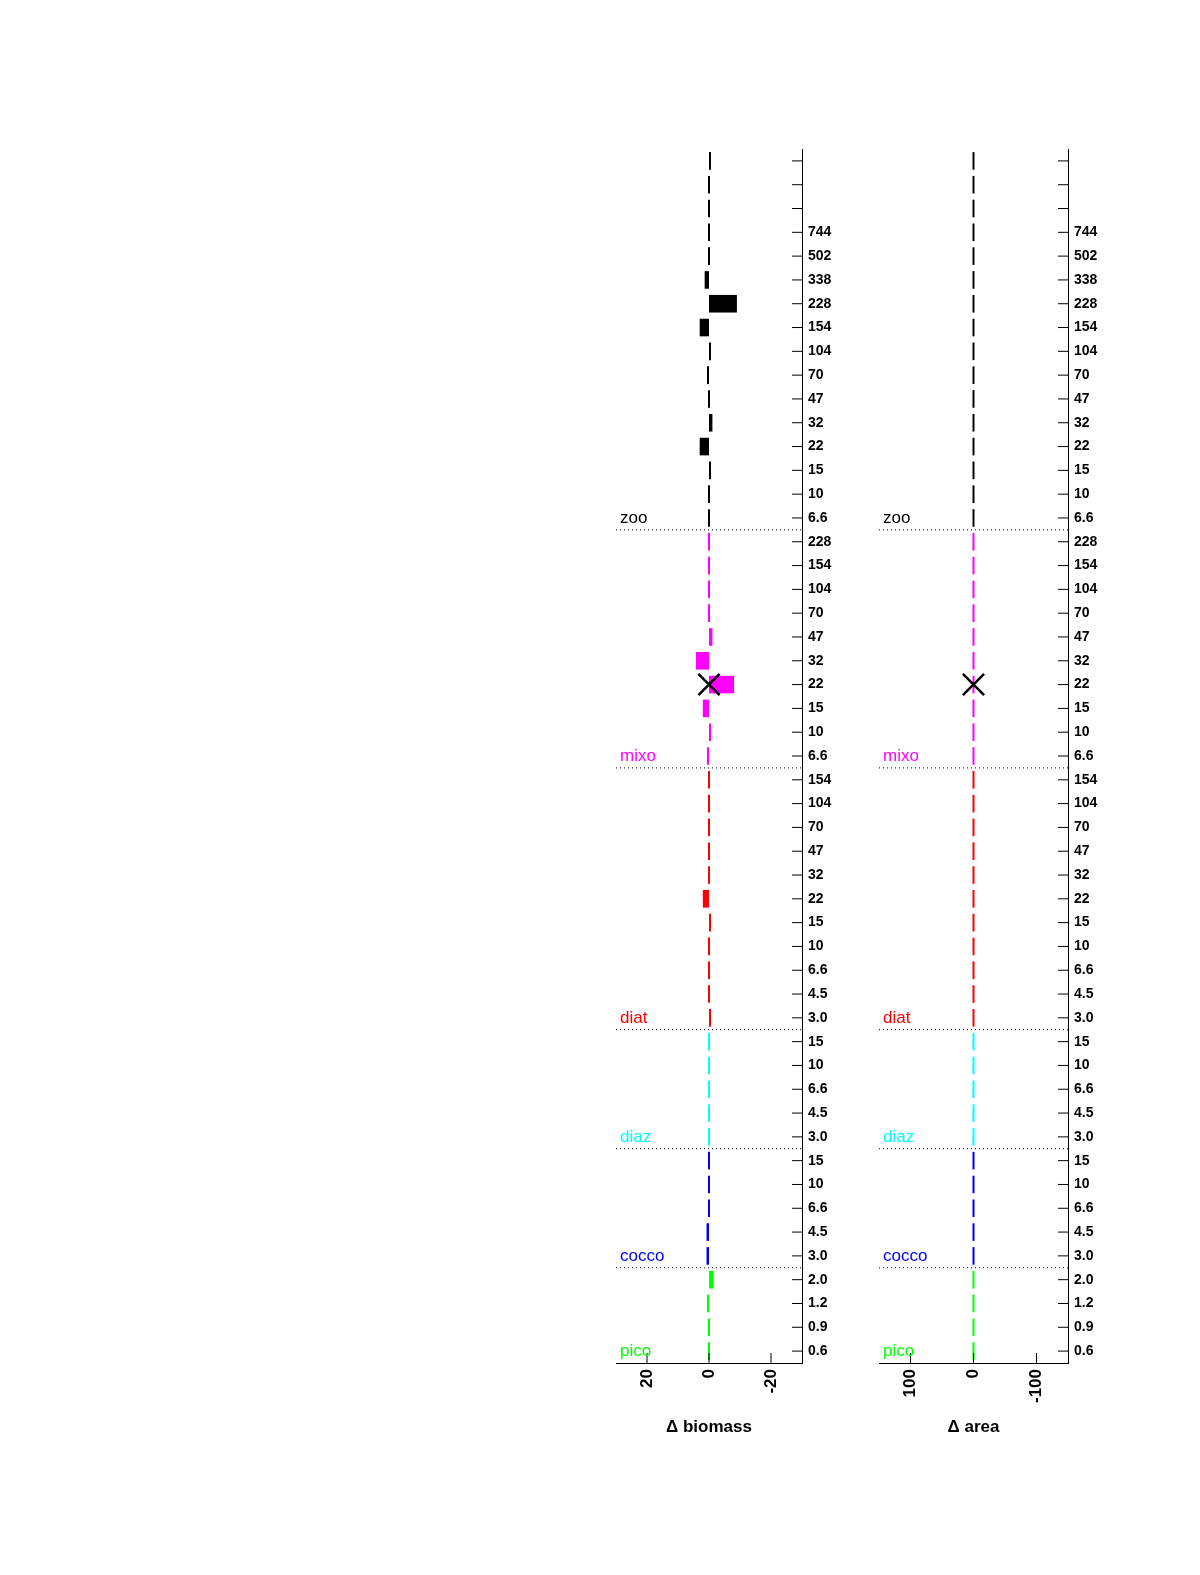 This screenshot has height=1575, width=1200. I want to click on y-tick-label: 502, so click(1086, 254).